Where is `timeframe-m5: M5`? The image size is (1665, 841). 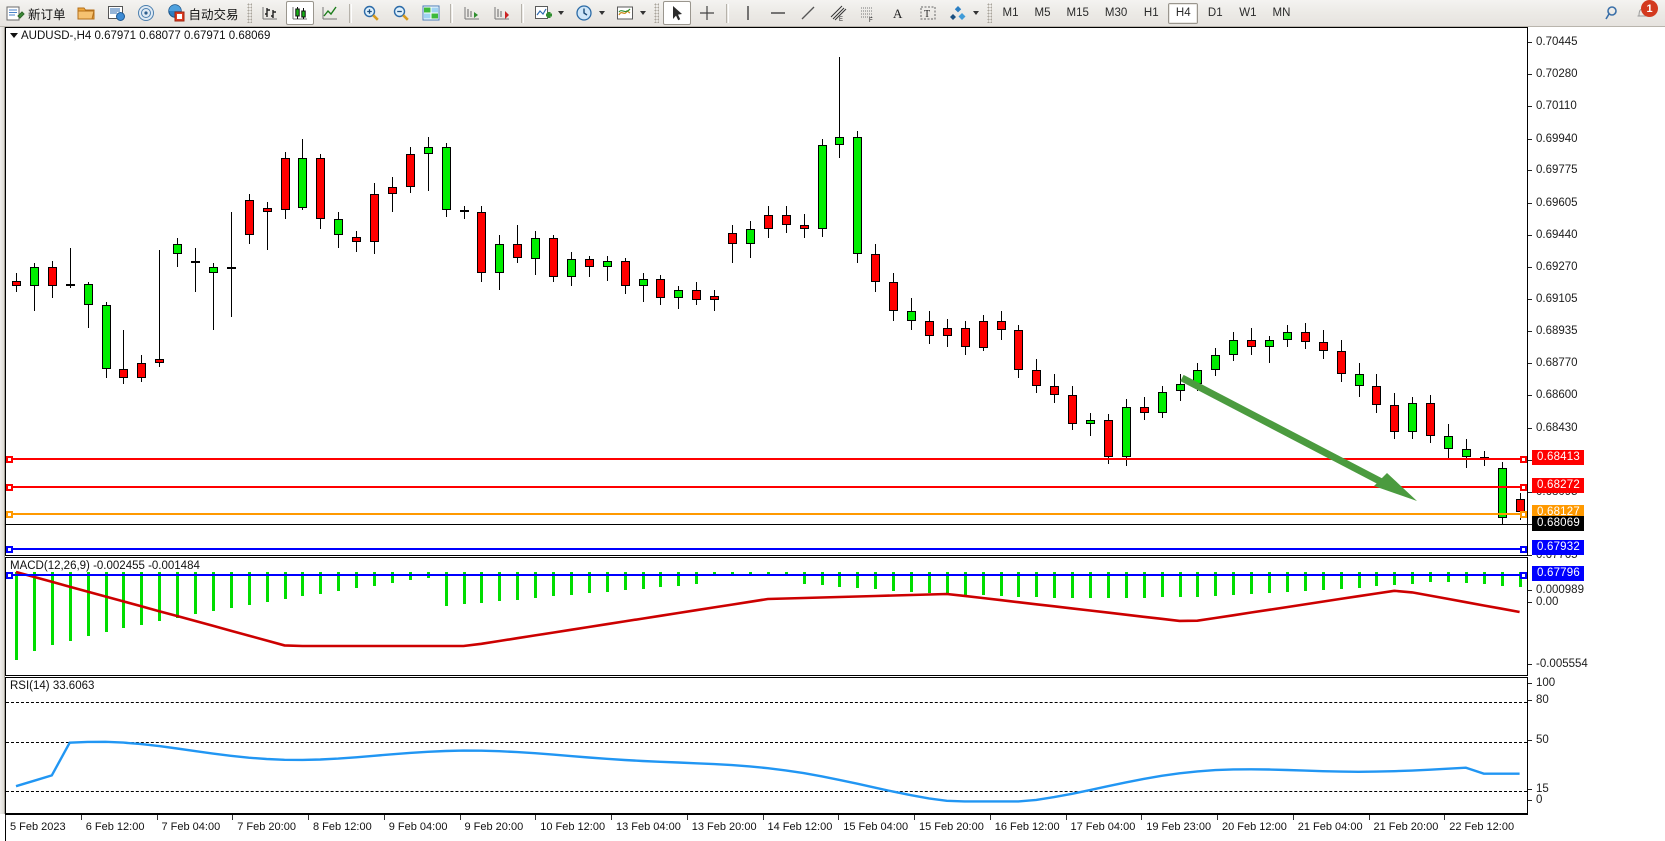
timeframe-m5: M5 is located at coordinates (1042, 13).